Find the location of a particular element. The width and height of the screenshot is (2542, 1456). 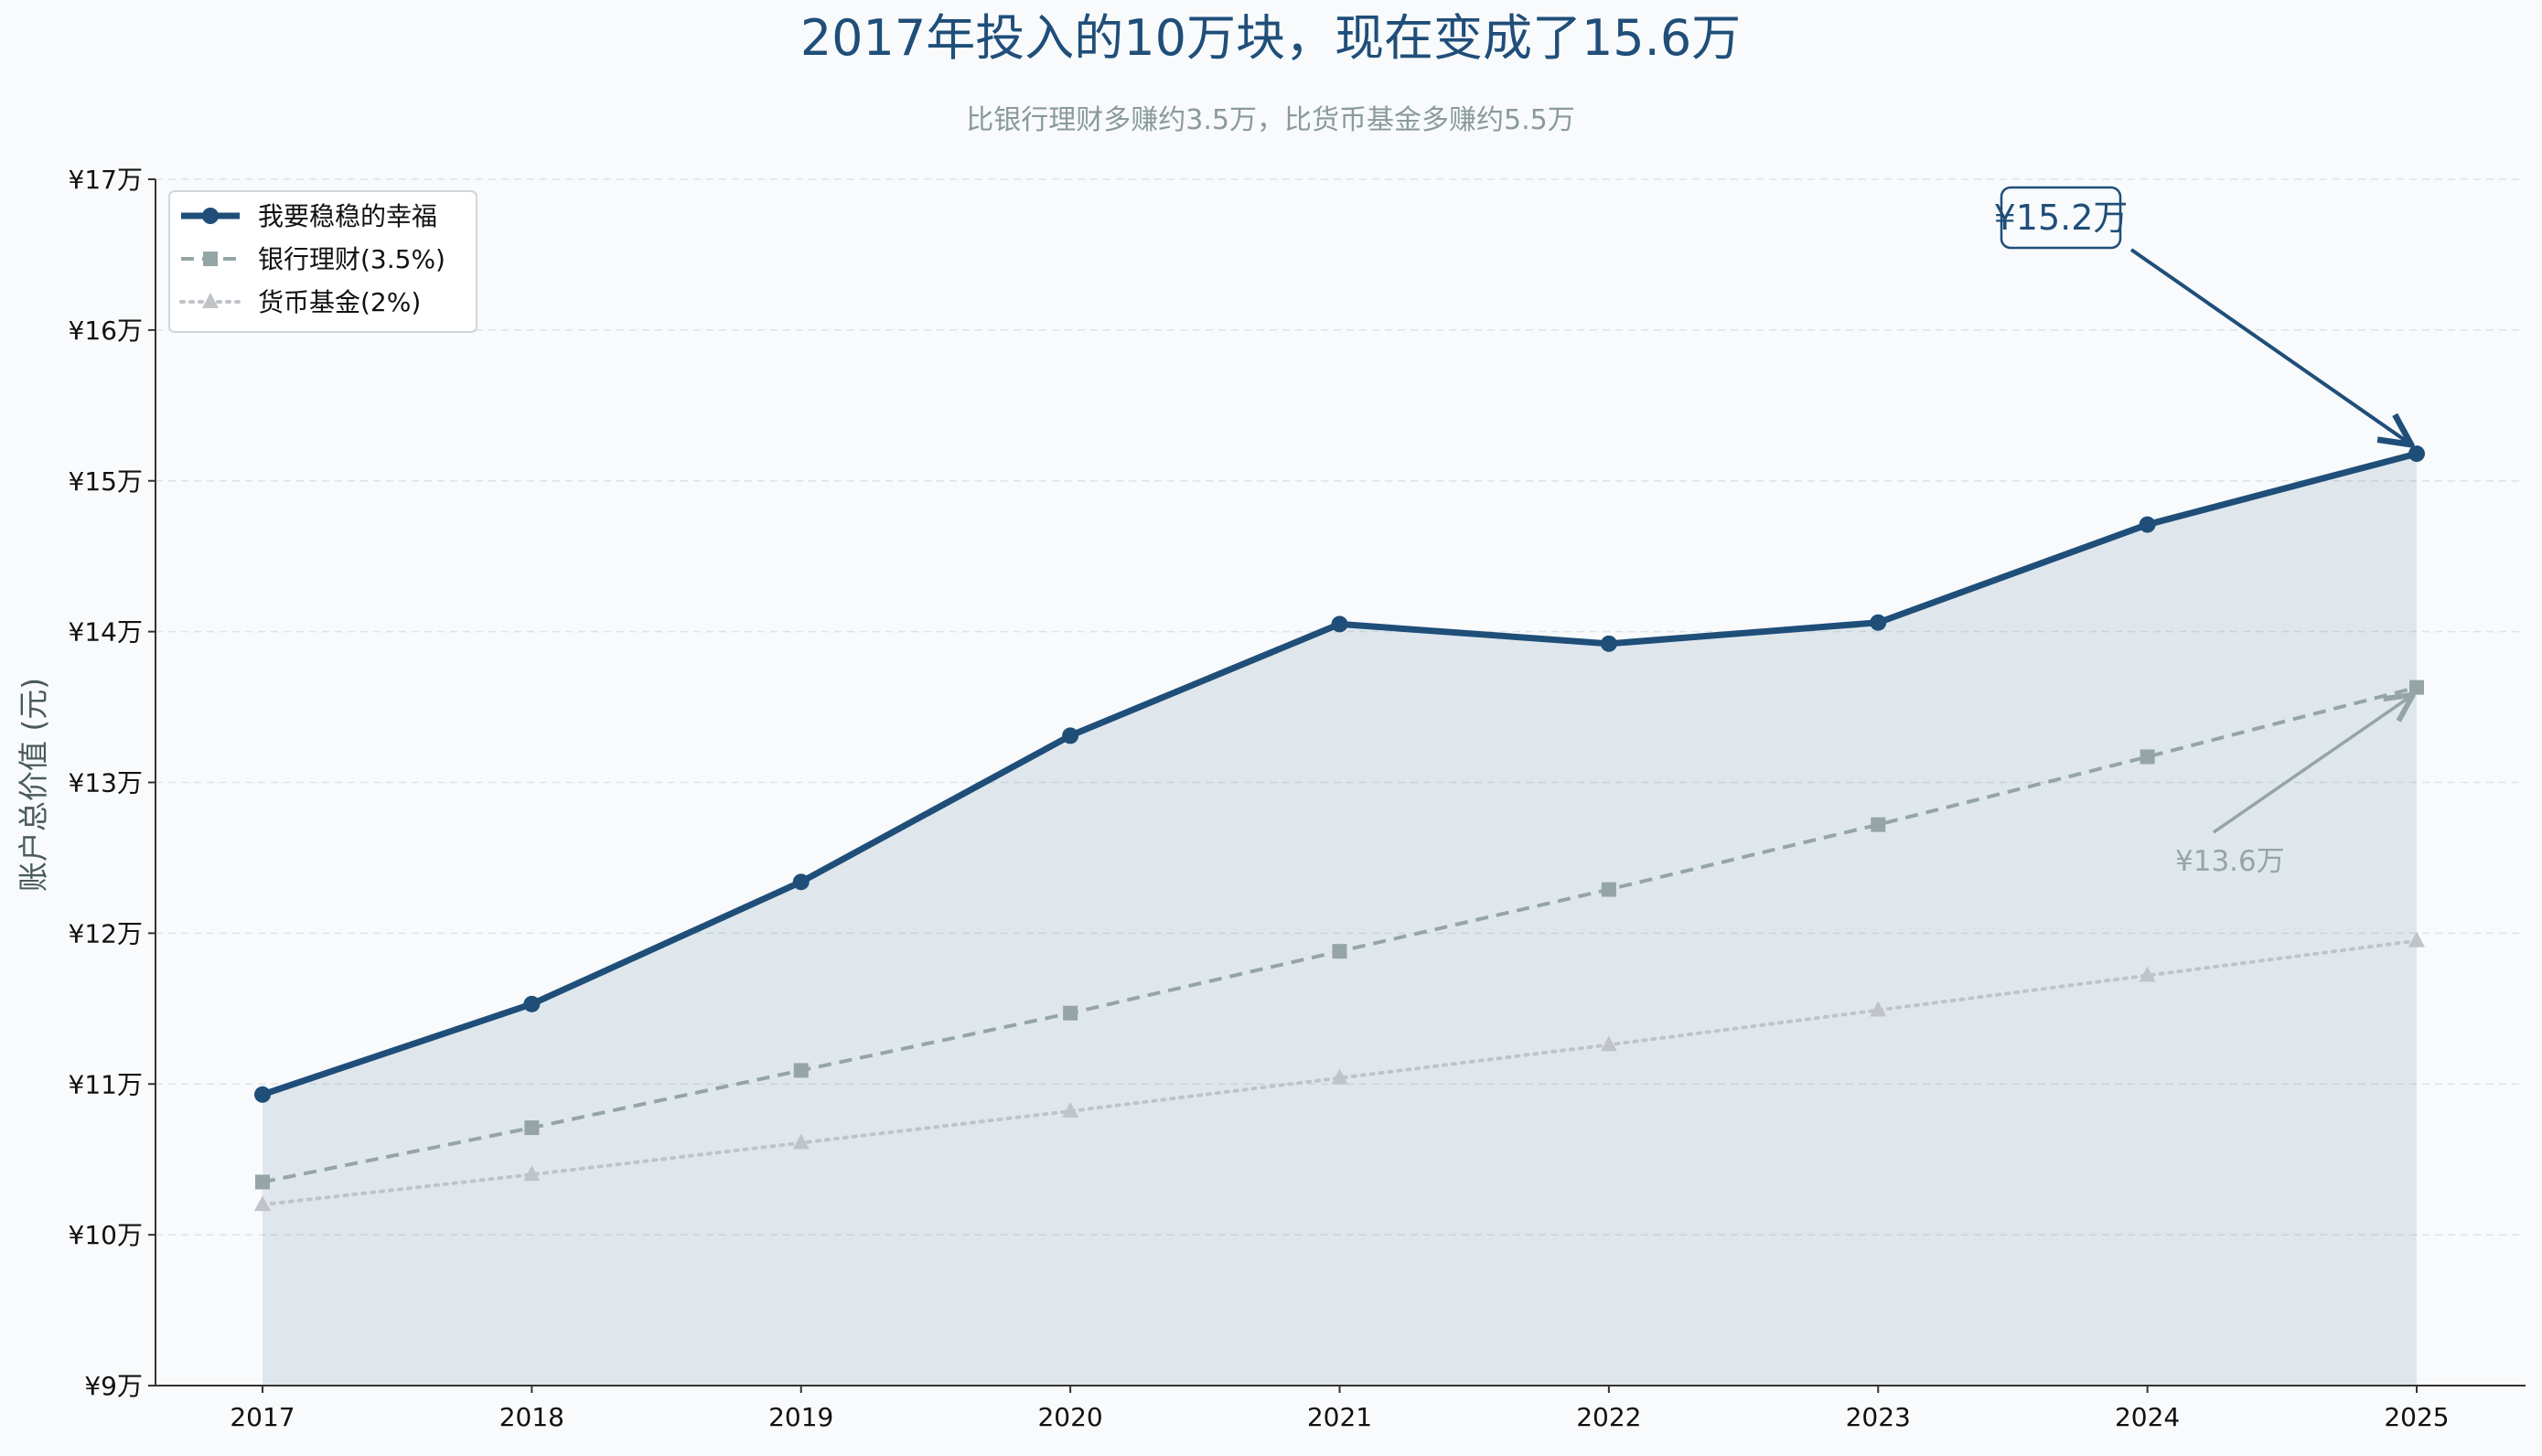

annotation-box is located at coordinates (2061, 218).